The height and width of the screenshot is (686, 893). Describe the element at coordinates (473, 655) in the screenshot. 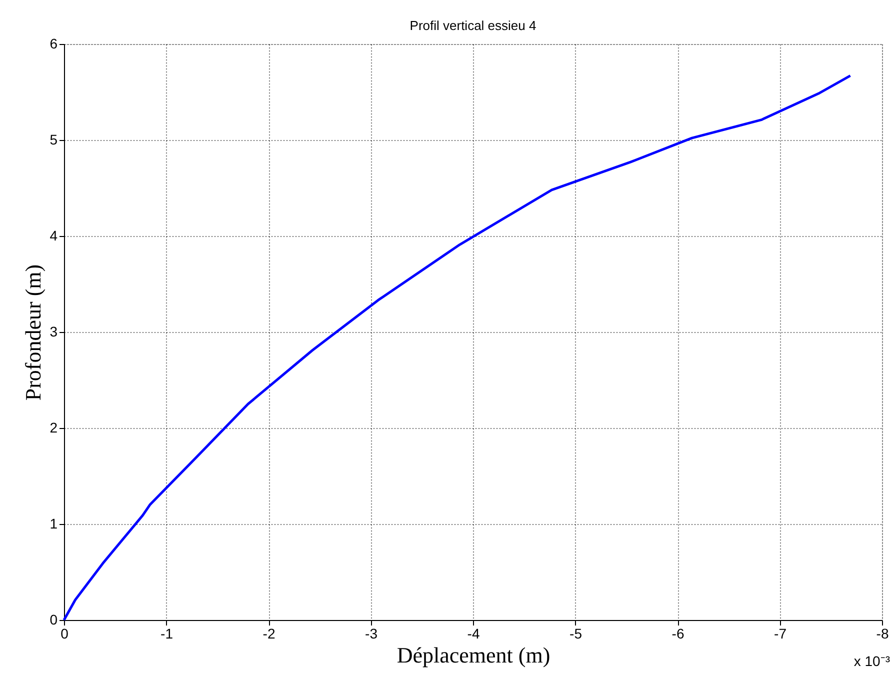

I see `x-axis-title: Déplacement (m)` at that location.